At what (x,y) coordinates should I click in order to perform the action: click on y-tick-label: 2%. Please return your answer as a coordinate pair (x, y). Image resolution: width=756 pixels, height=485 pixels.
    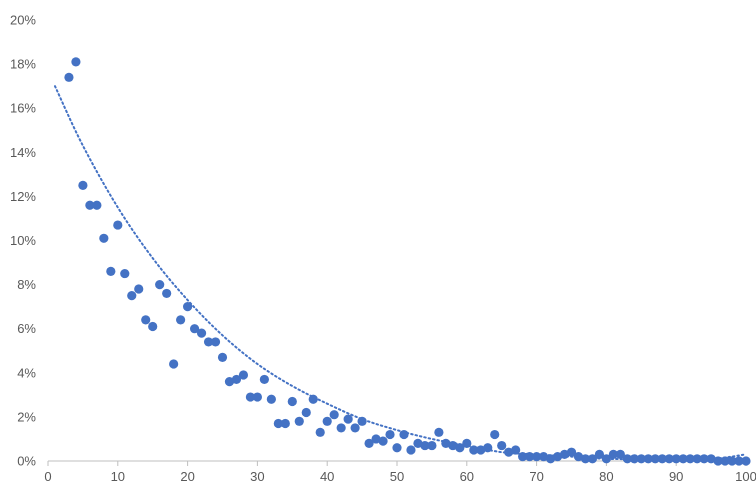
    Looking at the image, I should click on (26, 416).